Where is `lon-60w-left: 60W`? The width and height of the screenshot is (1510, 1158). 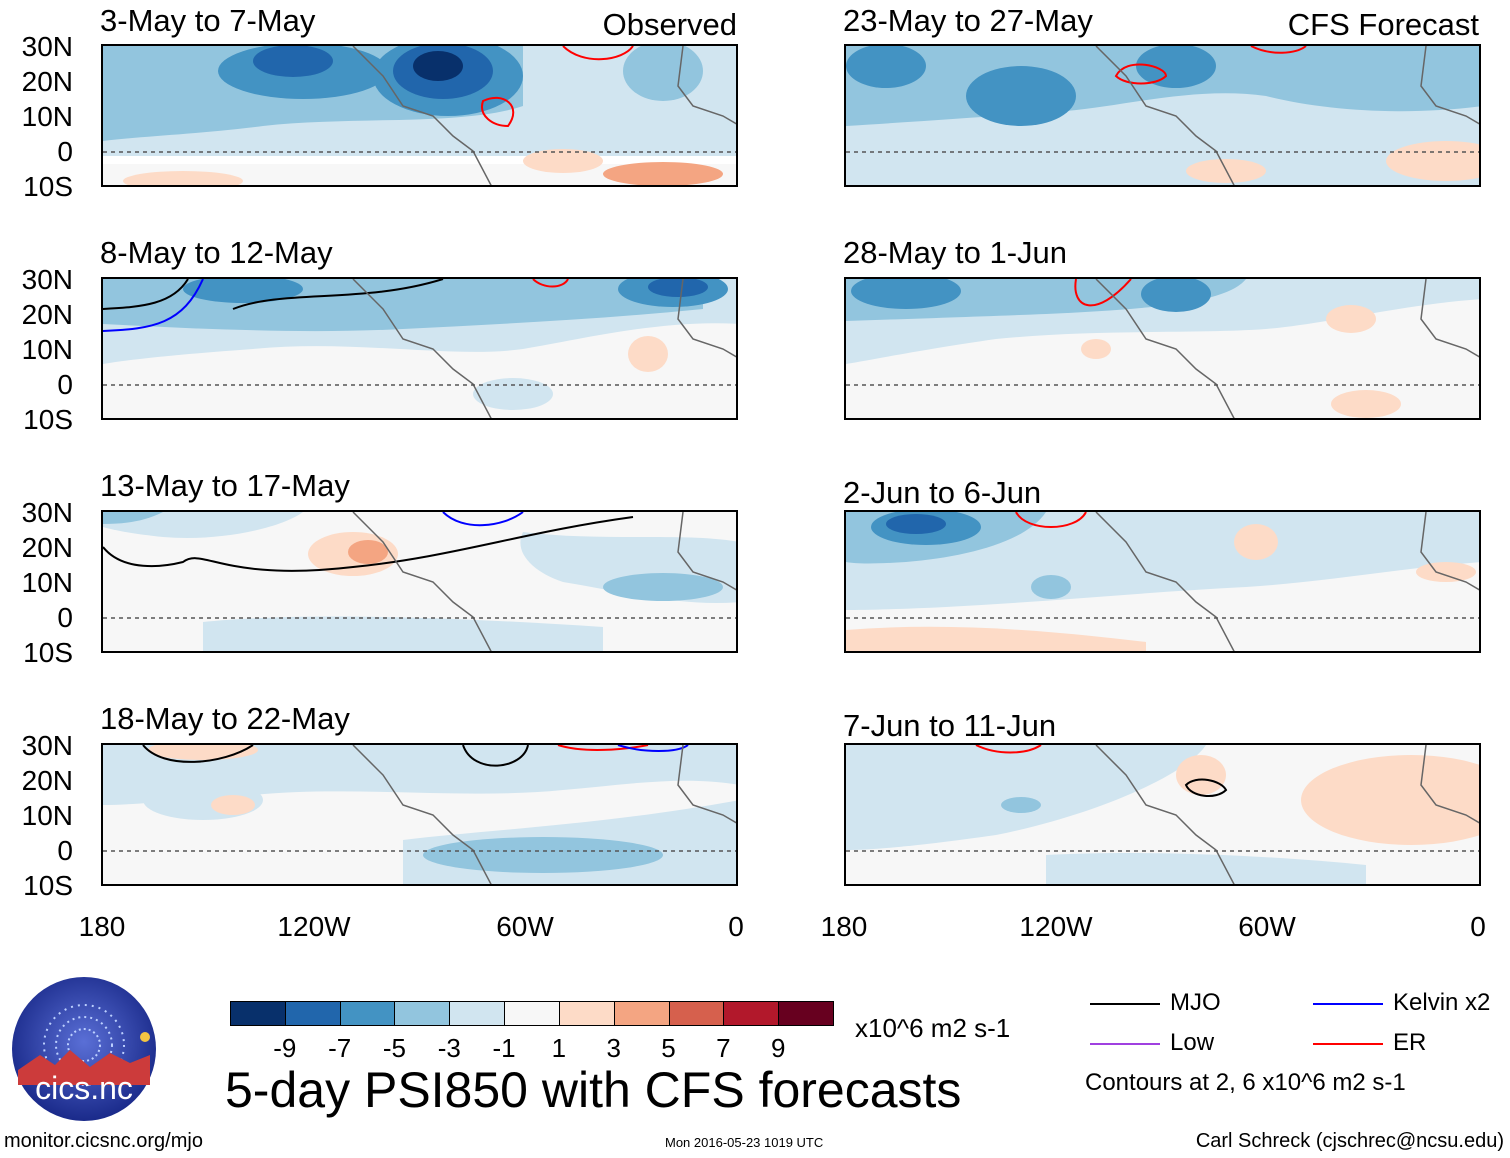 lon-60w-left: 60W is located at coordinates (525, 926).